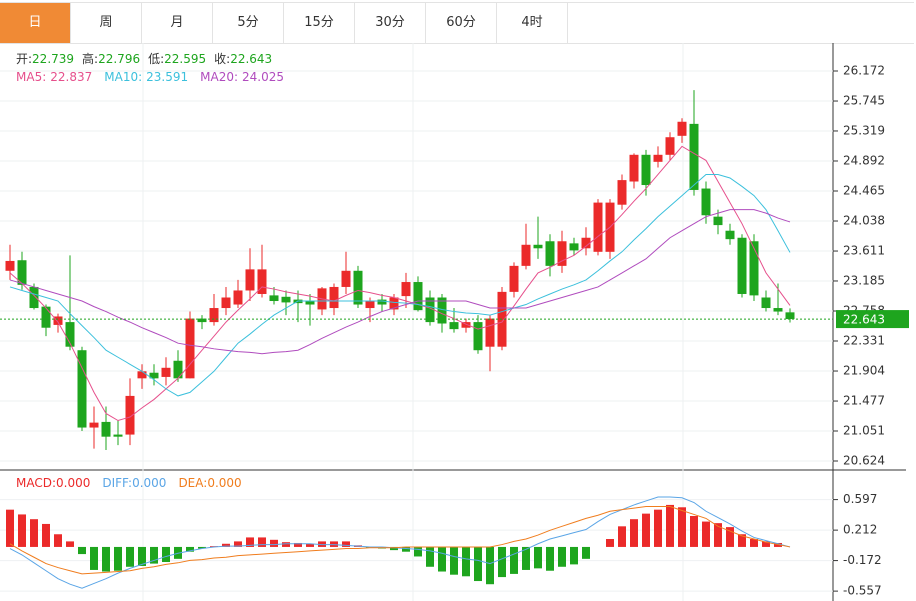 The height and width of the screenshot is (601, 916). Describe the element at coordinates (532, 23) in the screenshot. I see `period-tab: 4时` at that location.